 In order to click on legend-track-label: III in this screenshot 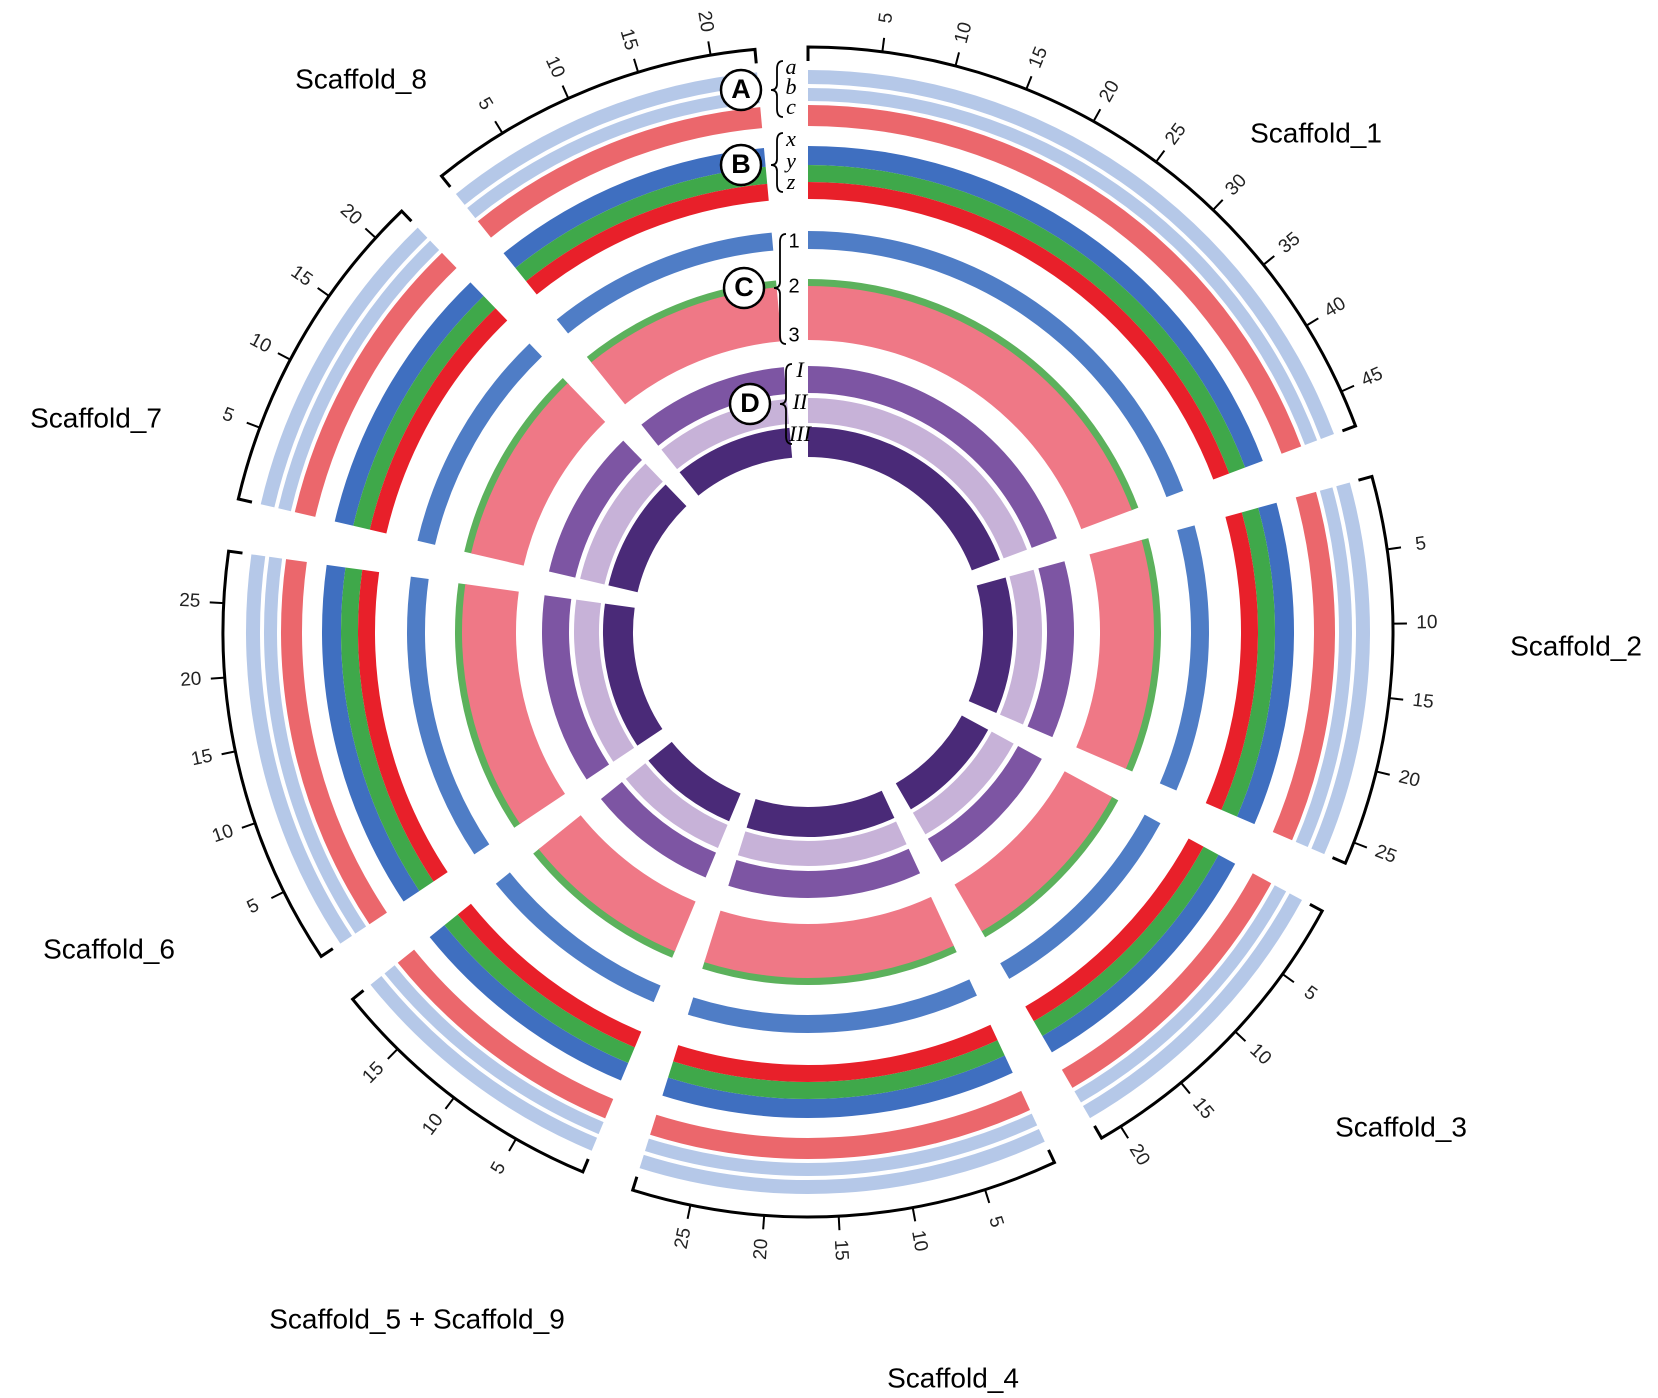, I will do `click(800, 433)`.